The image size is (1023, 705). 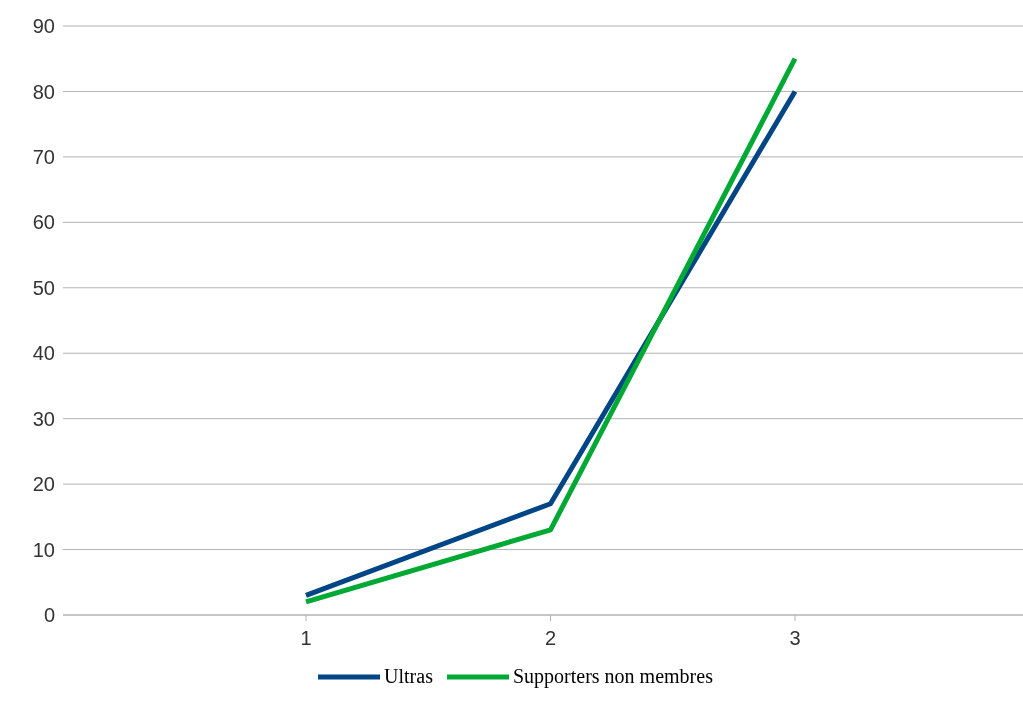 What do you see at coordinates (43, 156) in the screenshot?
I see `y-tick-label: 70` at bounding box center [43, 156].